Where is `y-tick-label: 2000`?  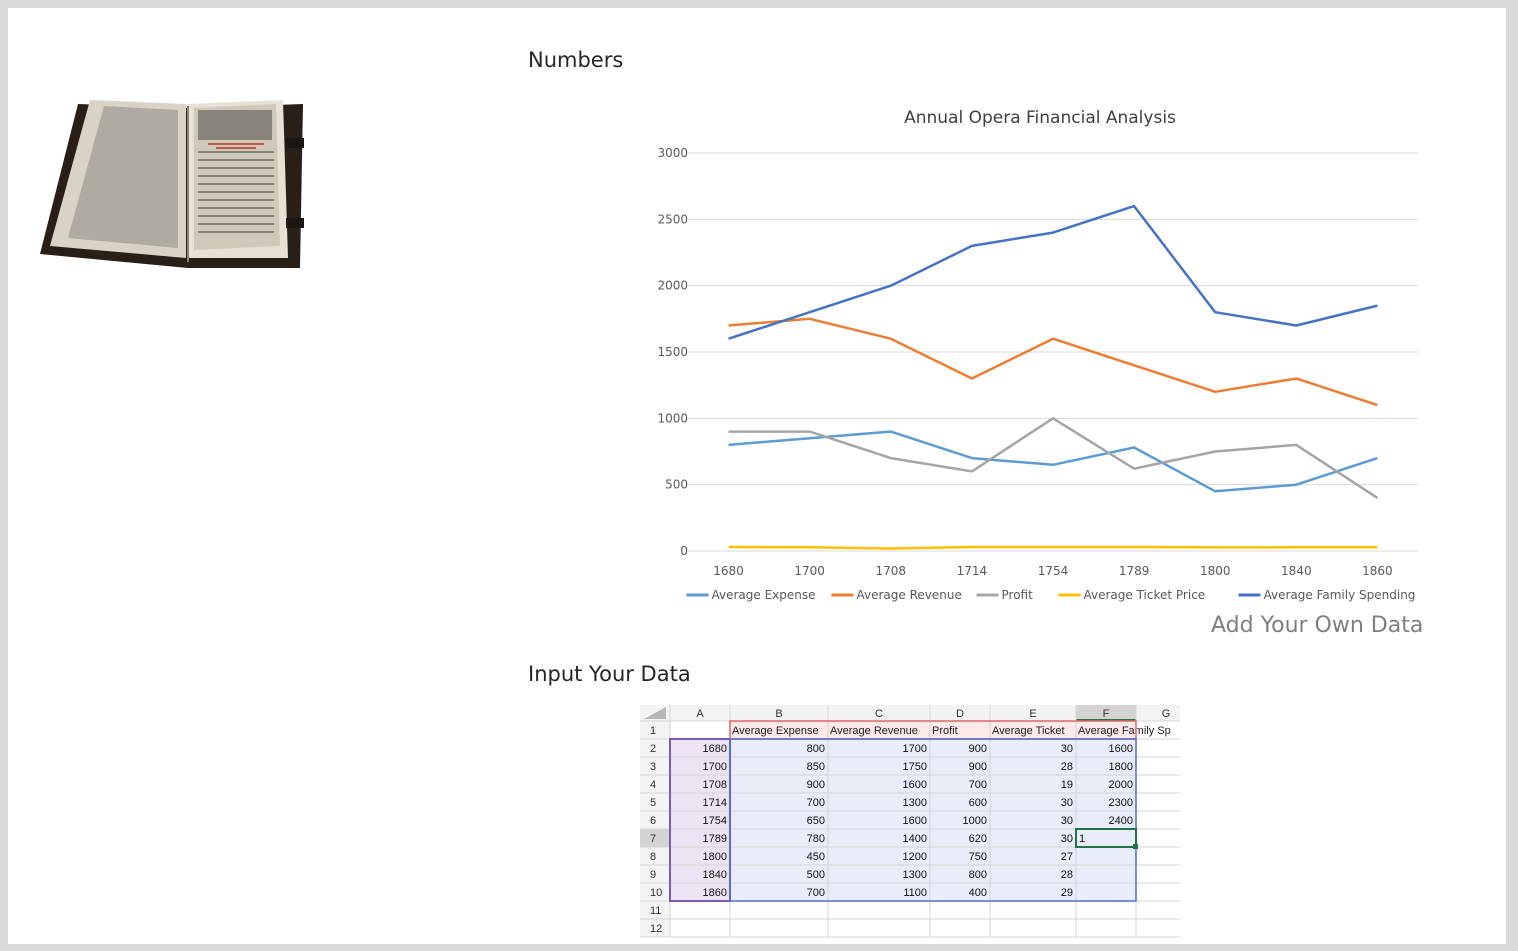 y-tick-label: 2000 is located at coordinates (672, 286).